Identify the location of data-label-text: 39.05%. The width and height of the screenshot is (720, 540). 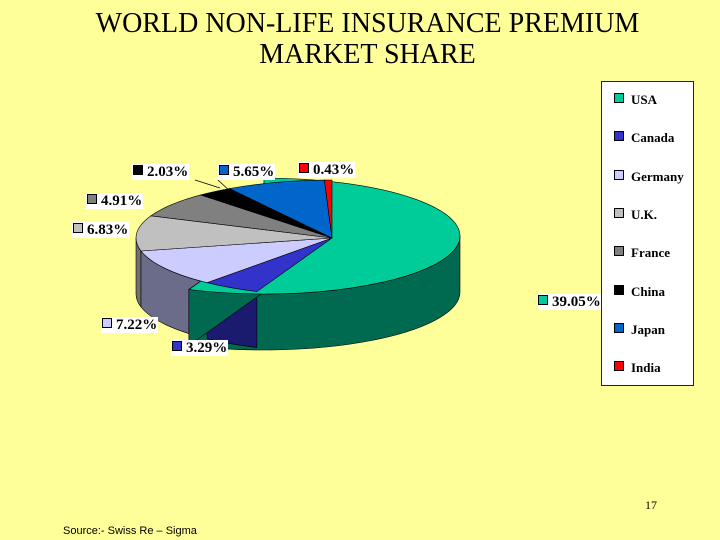
(576, 302).